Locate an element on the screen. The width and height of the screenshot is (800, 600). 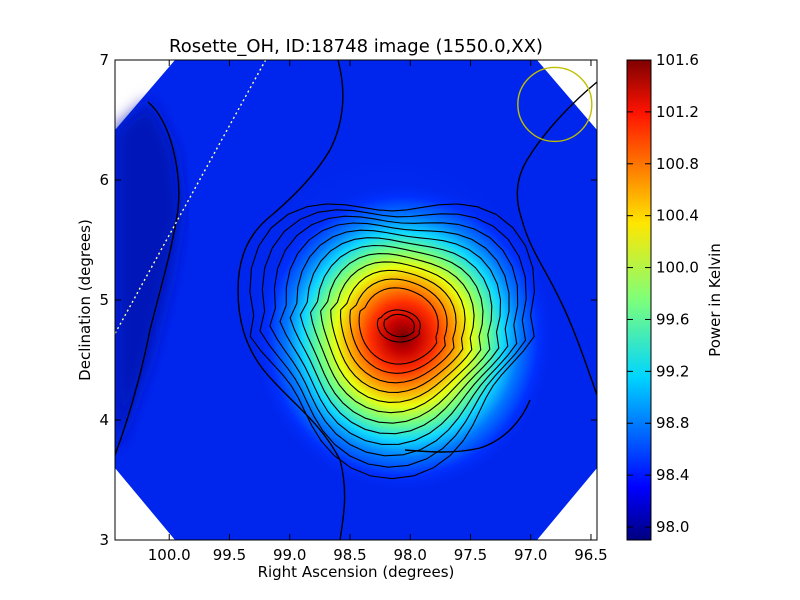
y-tick-label: 4 is located at coordinates (104, 420).